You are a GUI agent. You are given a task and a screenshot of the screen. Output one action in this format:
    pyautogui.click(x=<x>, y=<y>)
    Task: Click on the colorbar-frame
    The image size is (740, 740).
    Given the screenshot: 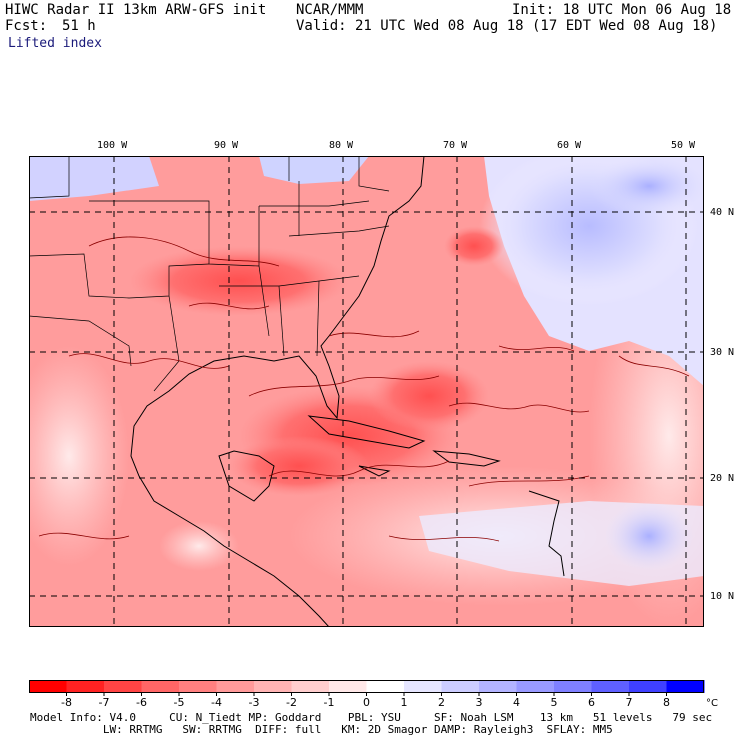 What is the action you would take?
    pyautogui.click(x=366, y=686)
    